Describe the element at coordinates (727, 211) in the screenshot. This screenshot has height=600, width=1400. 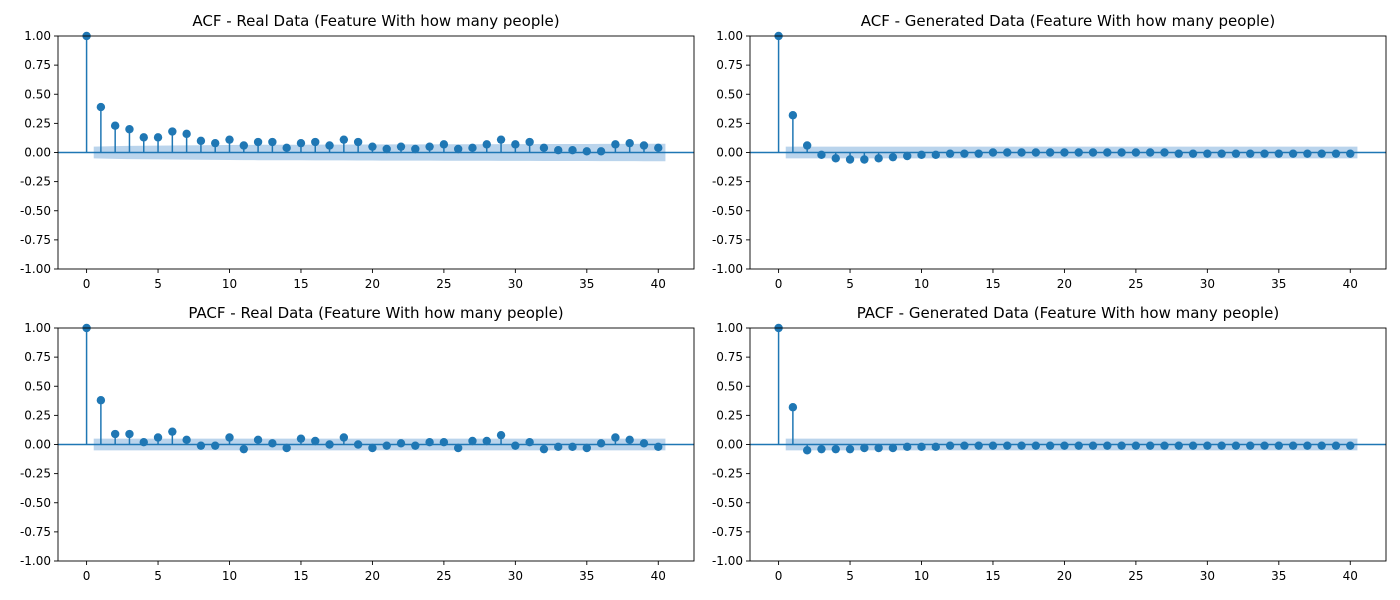
I see `y-tick-label: -0.50` at that location.